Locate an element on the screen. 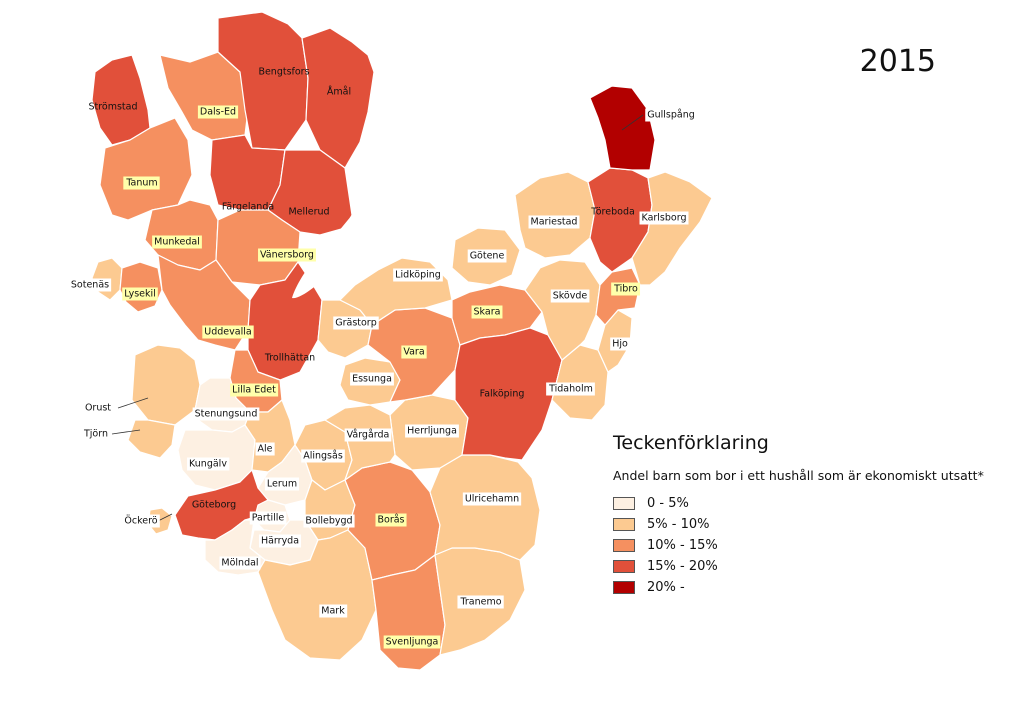 This screenshot has width=1024, height=724. label-bg-sotenas is located at coordinates (90, 285).